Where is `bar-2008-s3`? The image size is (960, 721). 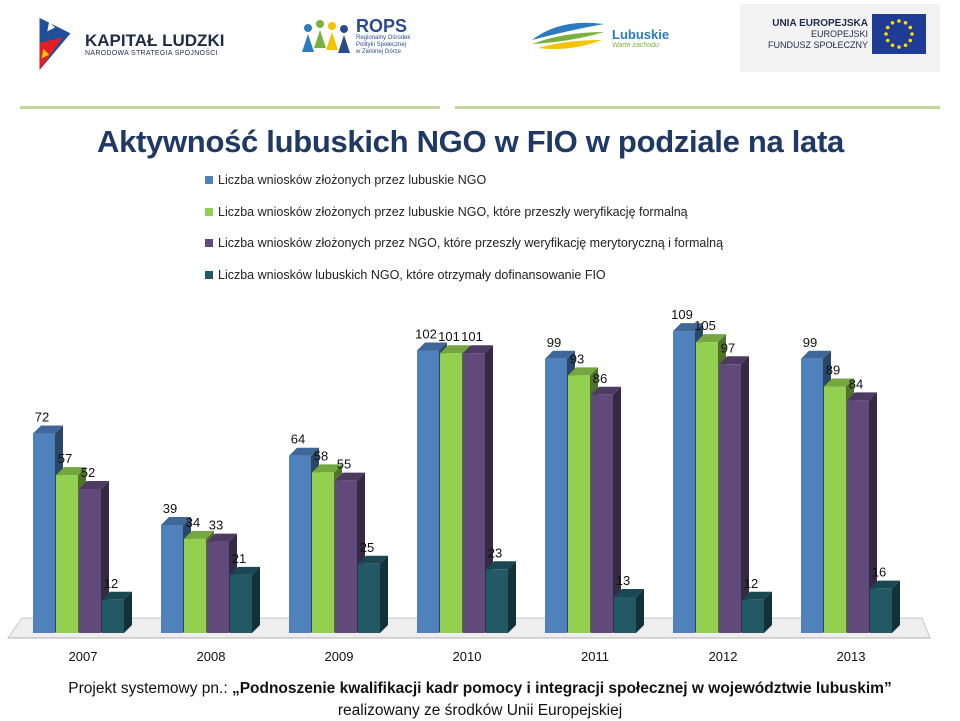
bar-2008-s3 is located at coordinates (218, 587).